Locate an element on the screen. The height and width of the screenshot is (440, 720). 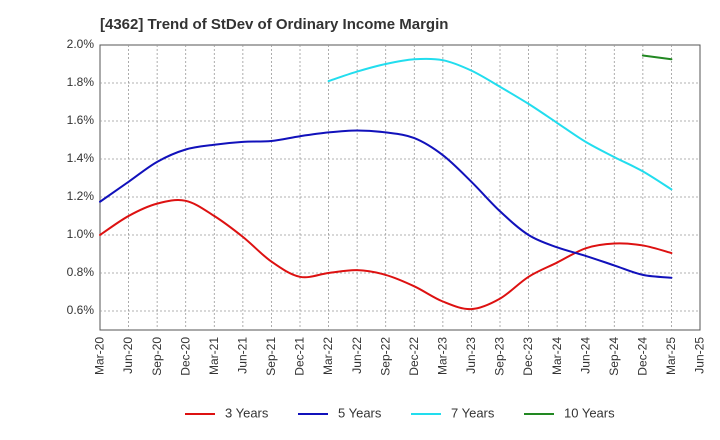
x-tick-label: Mar-20 is located at coordinates (100, 356).